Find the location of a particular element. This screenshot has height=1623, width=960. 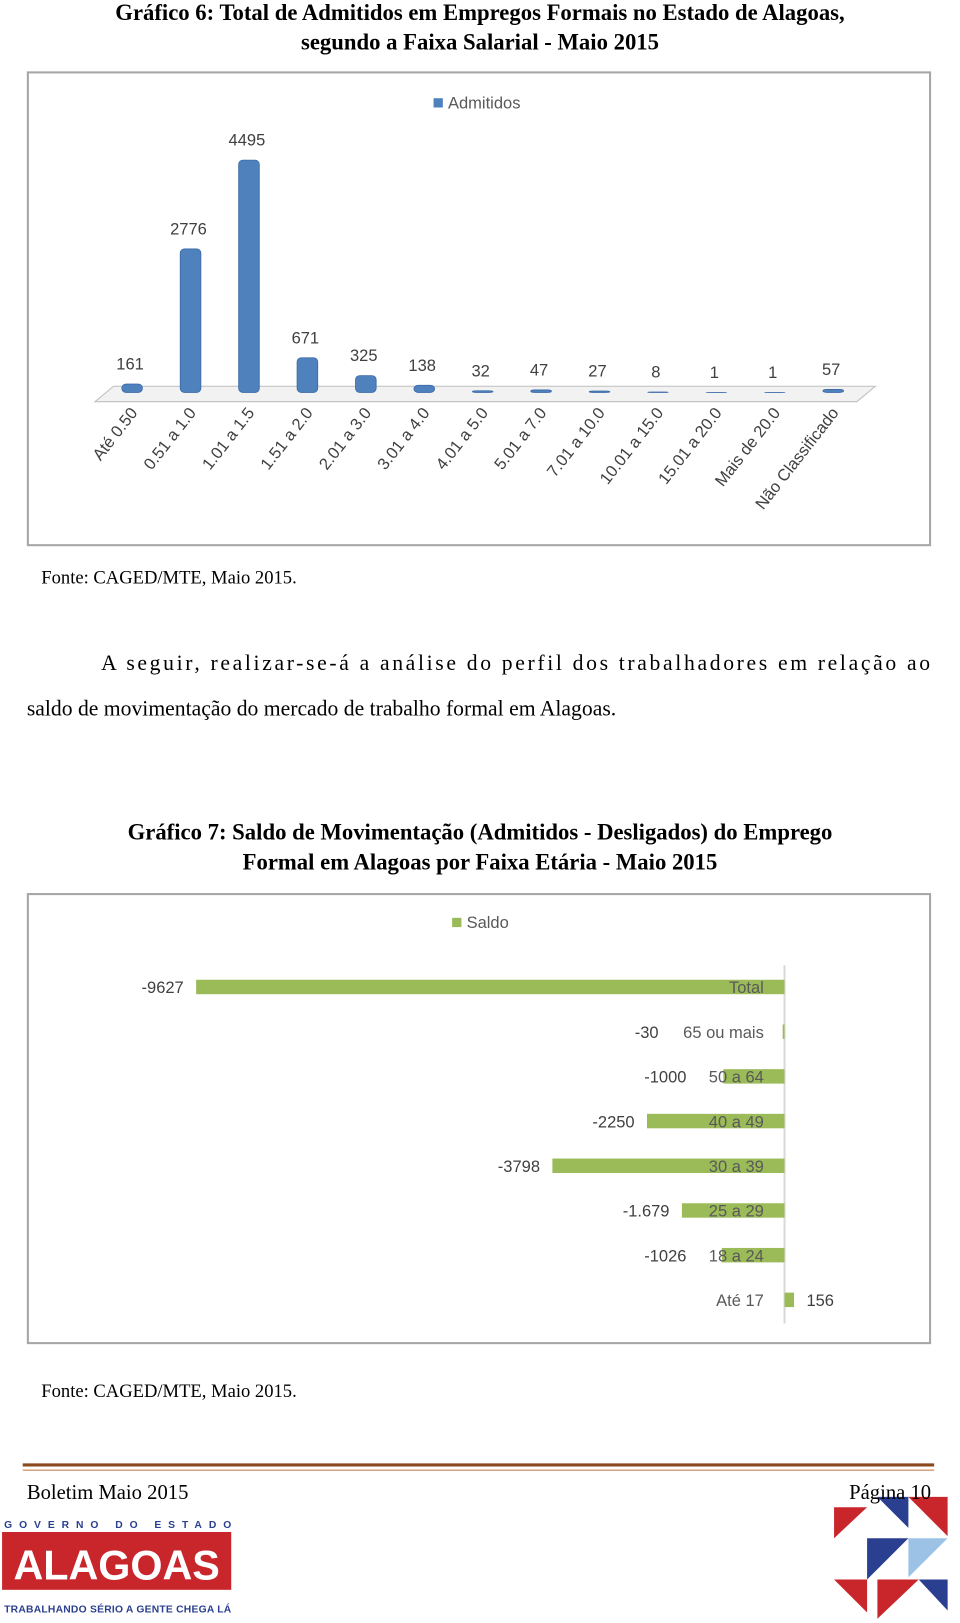

data-label: -3798 is located at coordinates (519, 1167).